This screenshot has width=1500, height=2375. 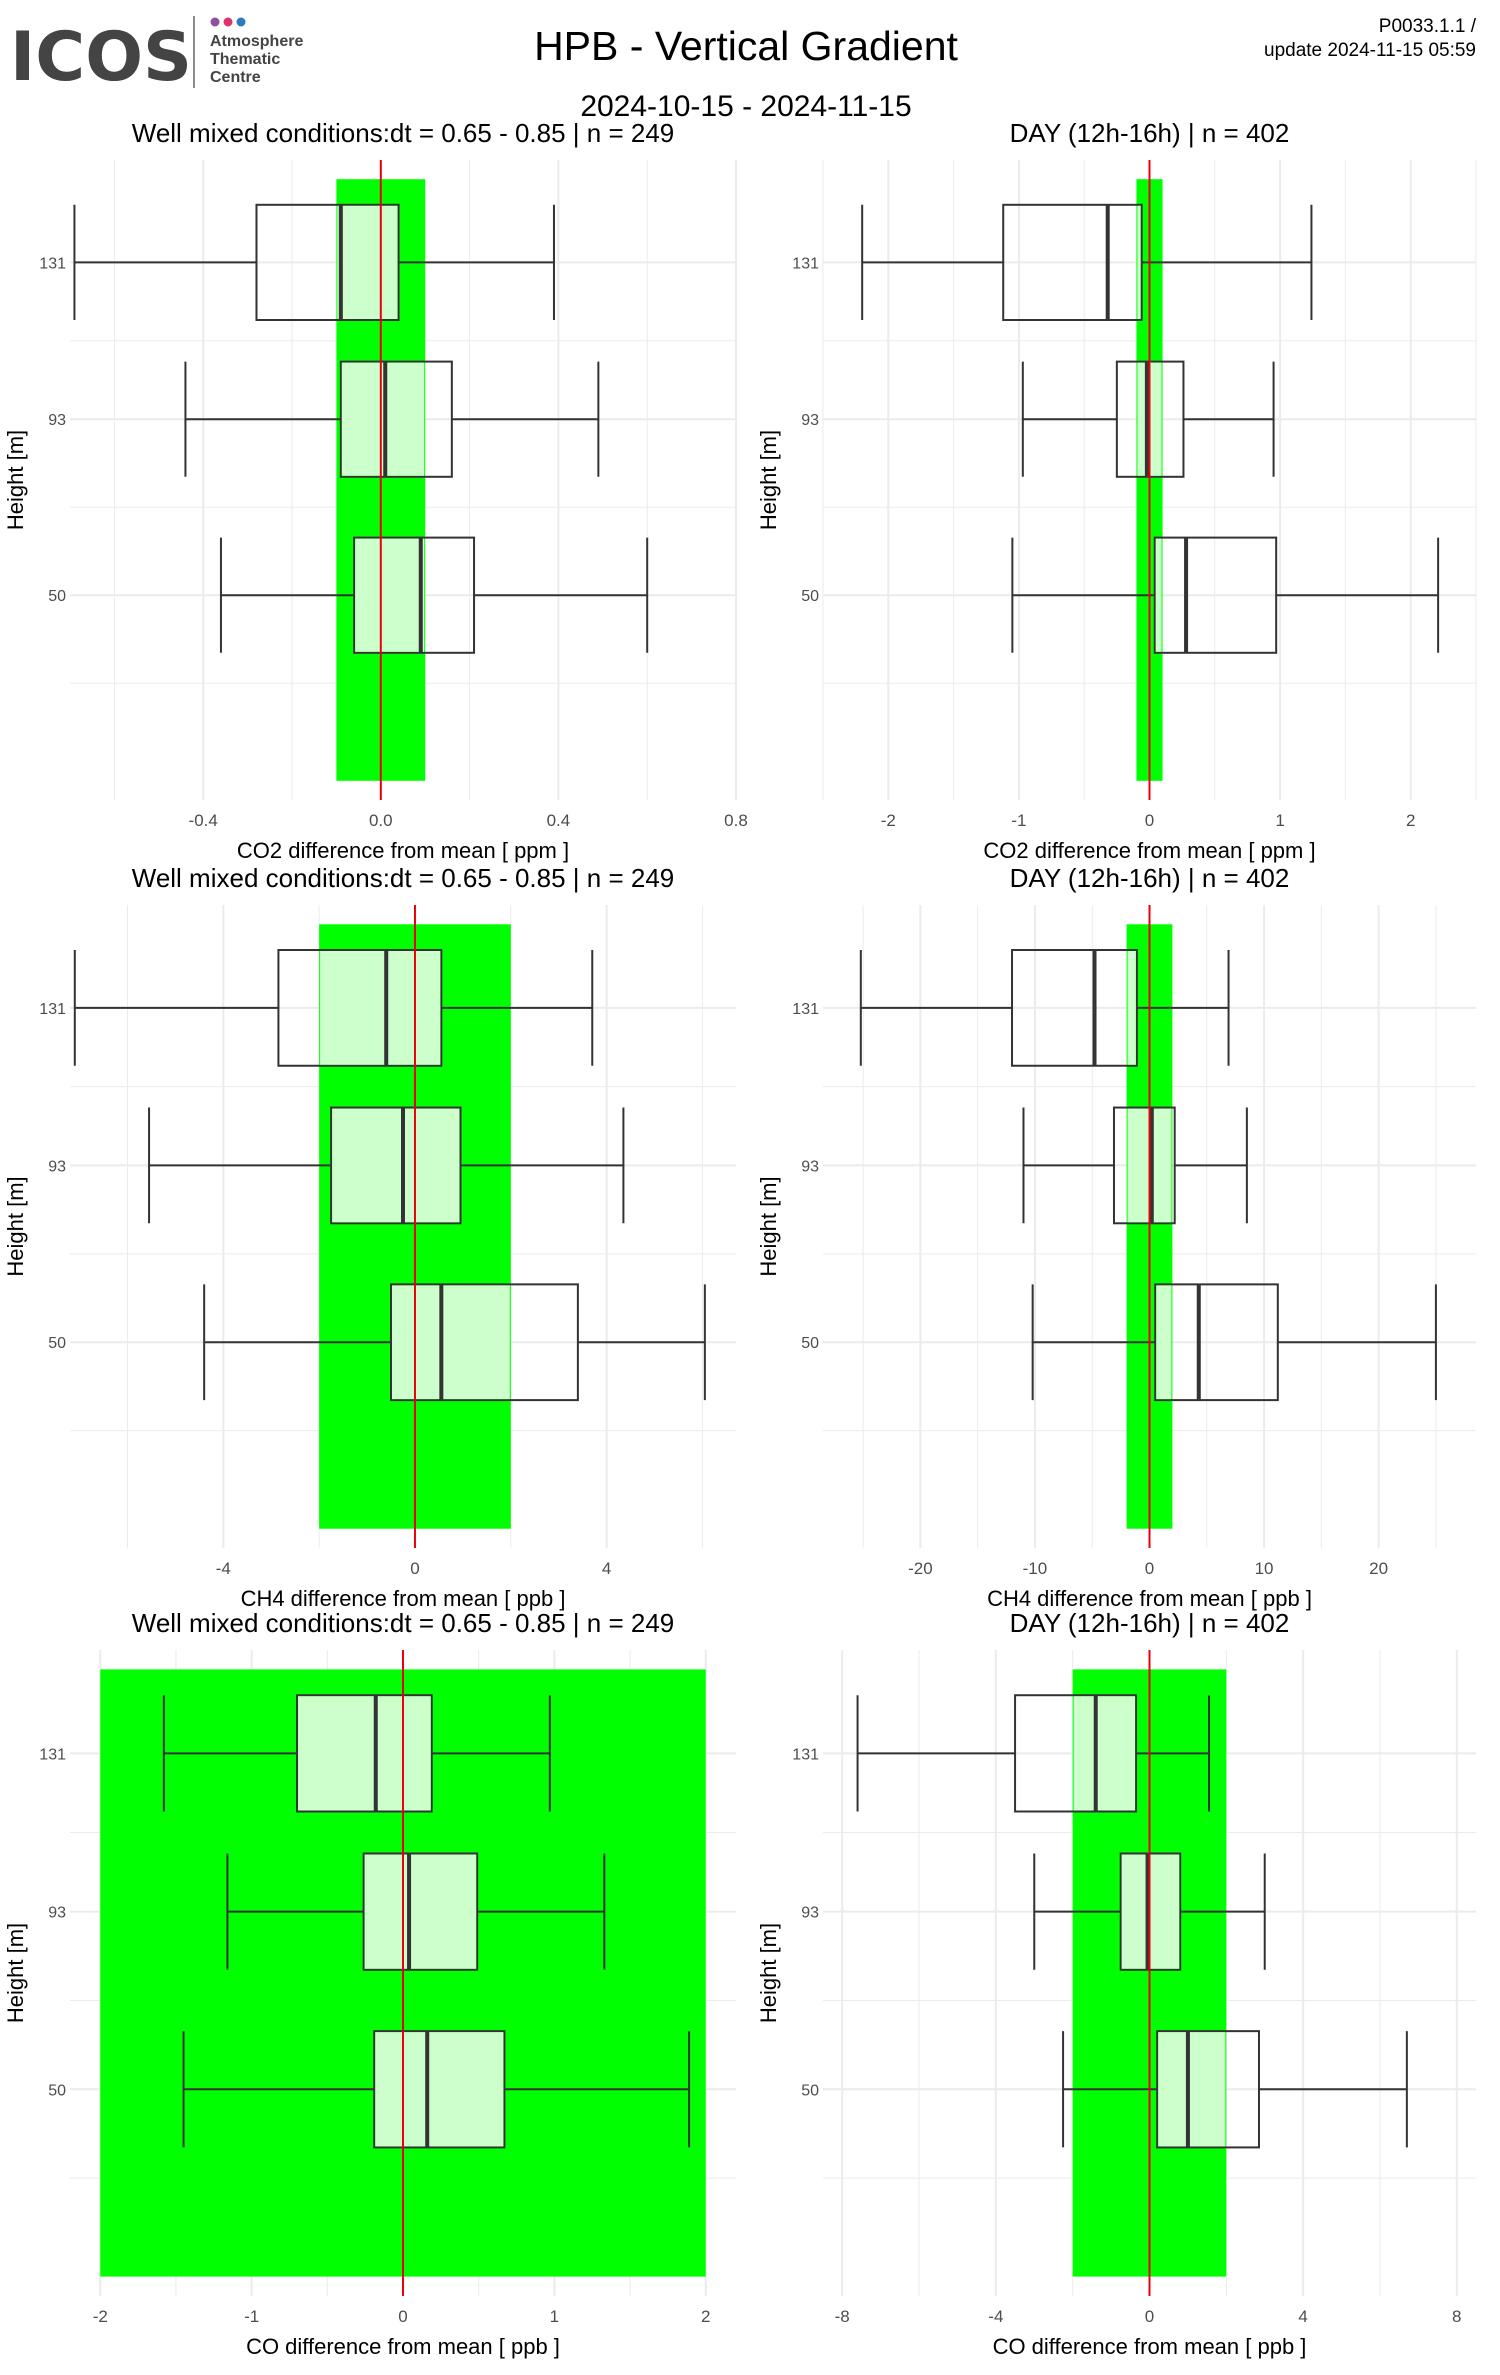 I want to click on x-tick-label: 0.4, so click(x=559, y=820).